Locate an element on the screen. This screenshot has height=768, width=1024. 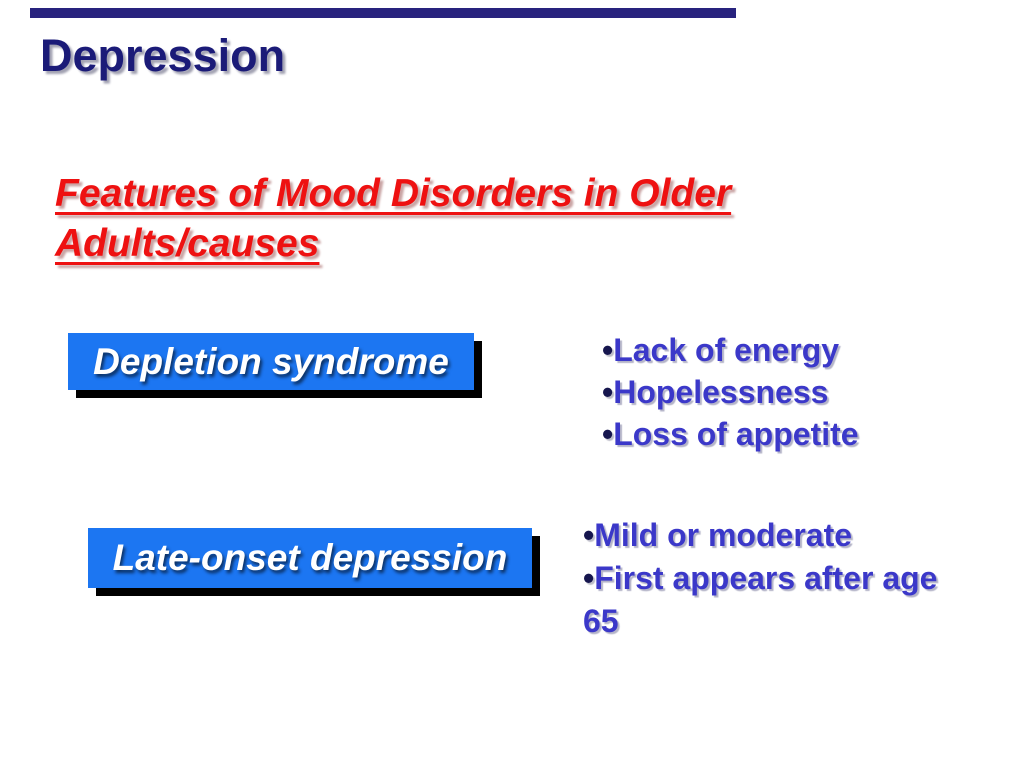
late-onset-depression-label: Late-onset depression is located at coordinates (310, 557).